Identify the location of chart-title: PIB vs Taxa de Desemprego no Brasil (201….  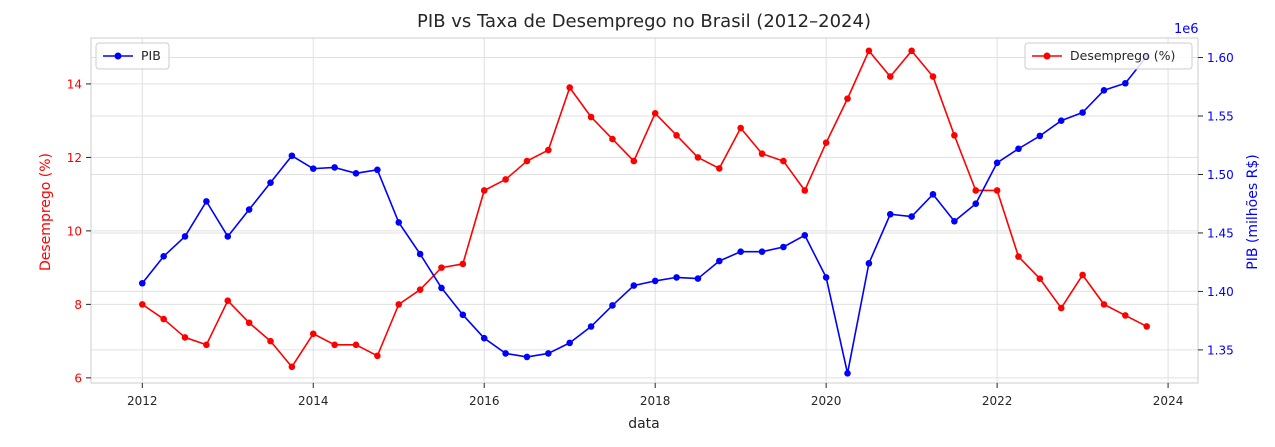
(644, 21).